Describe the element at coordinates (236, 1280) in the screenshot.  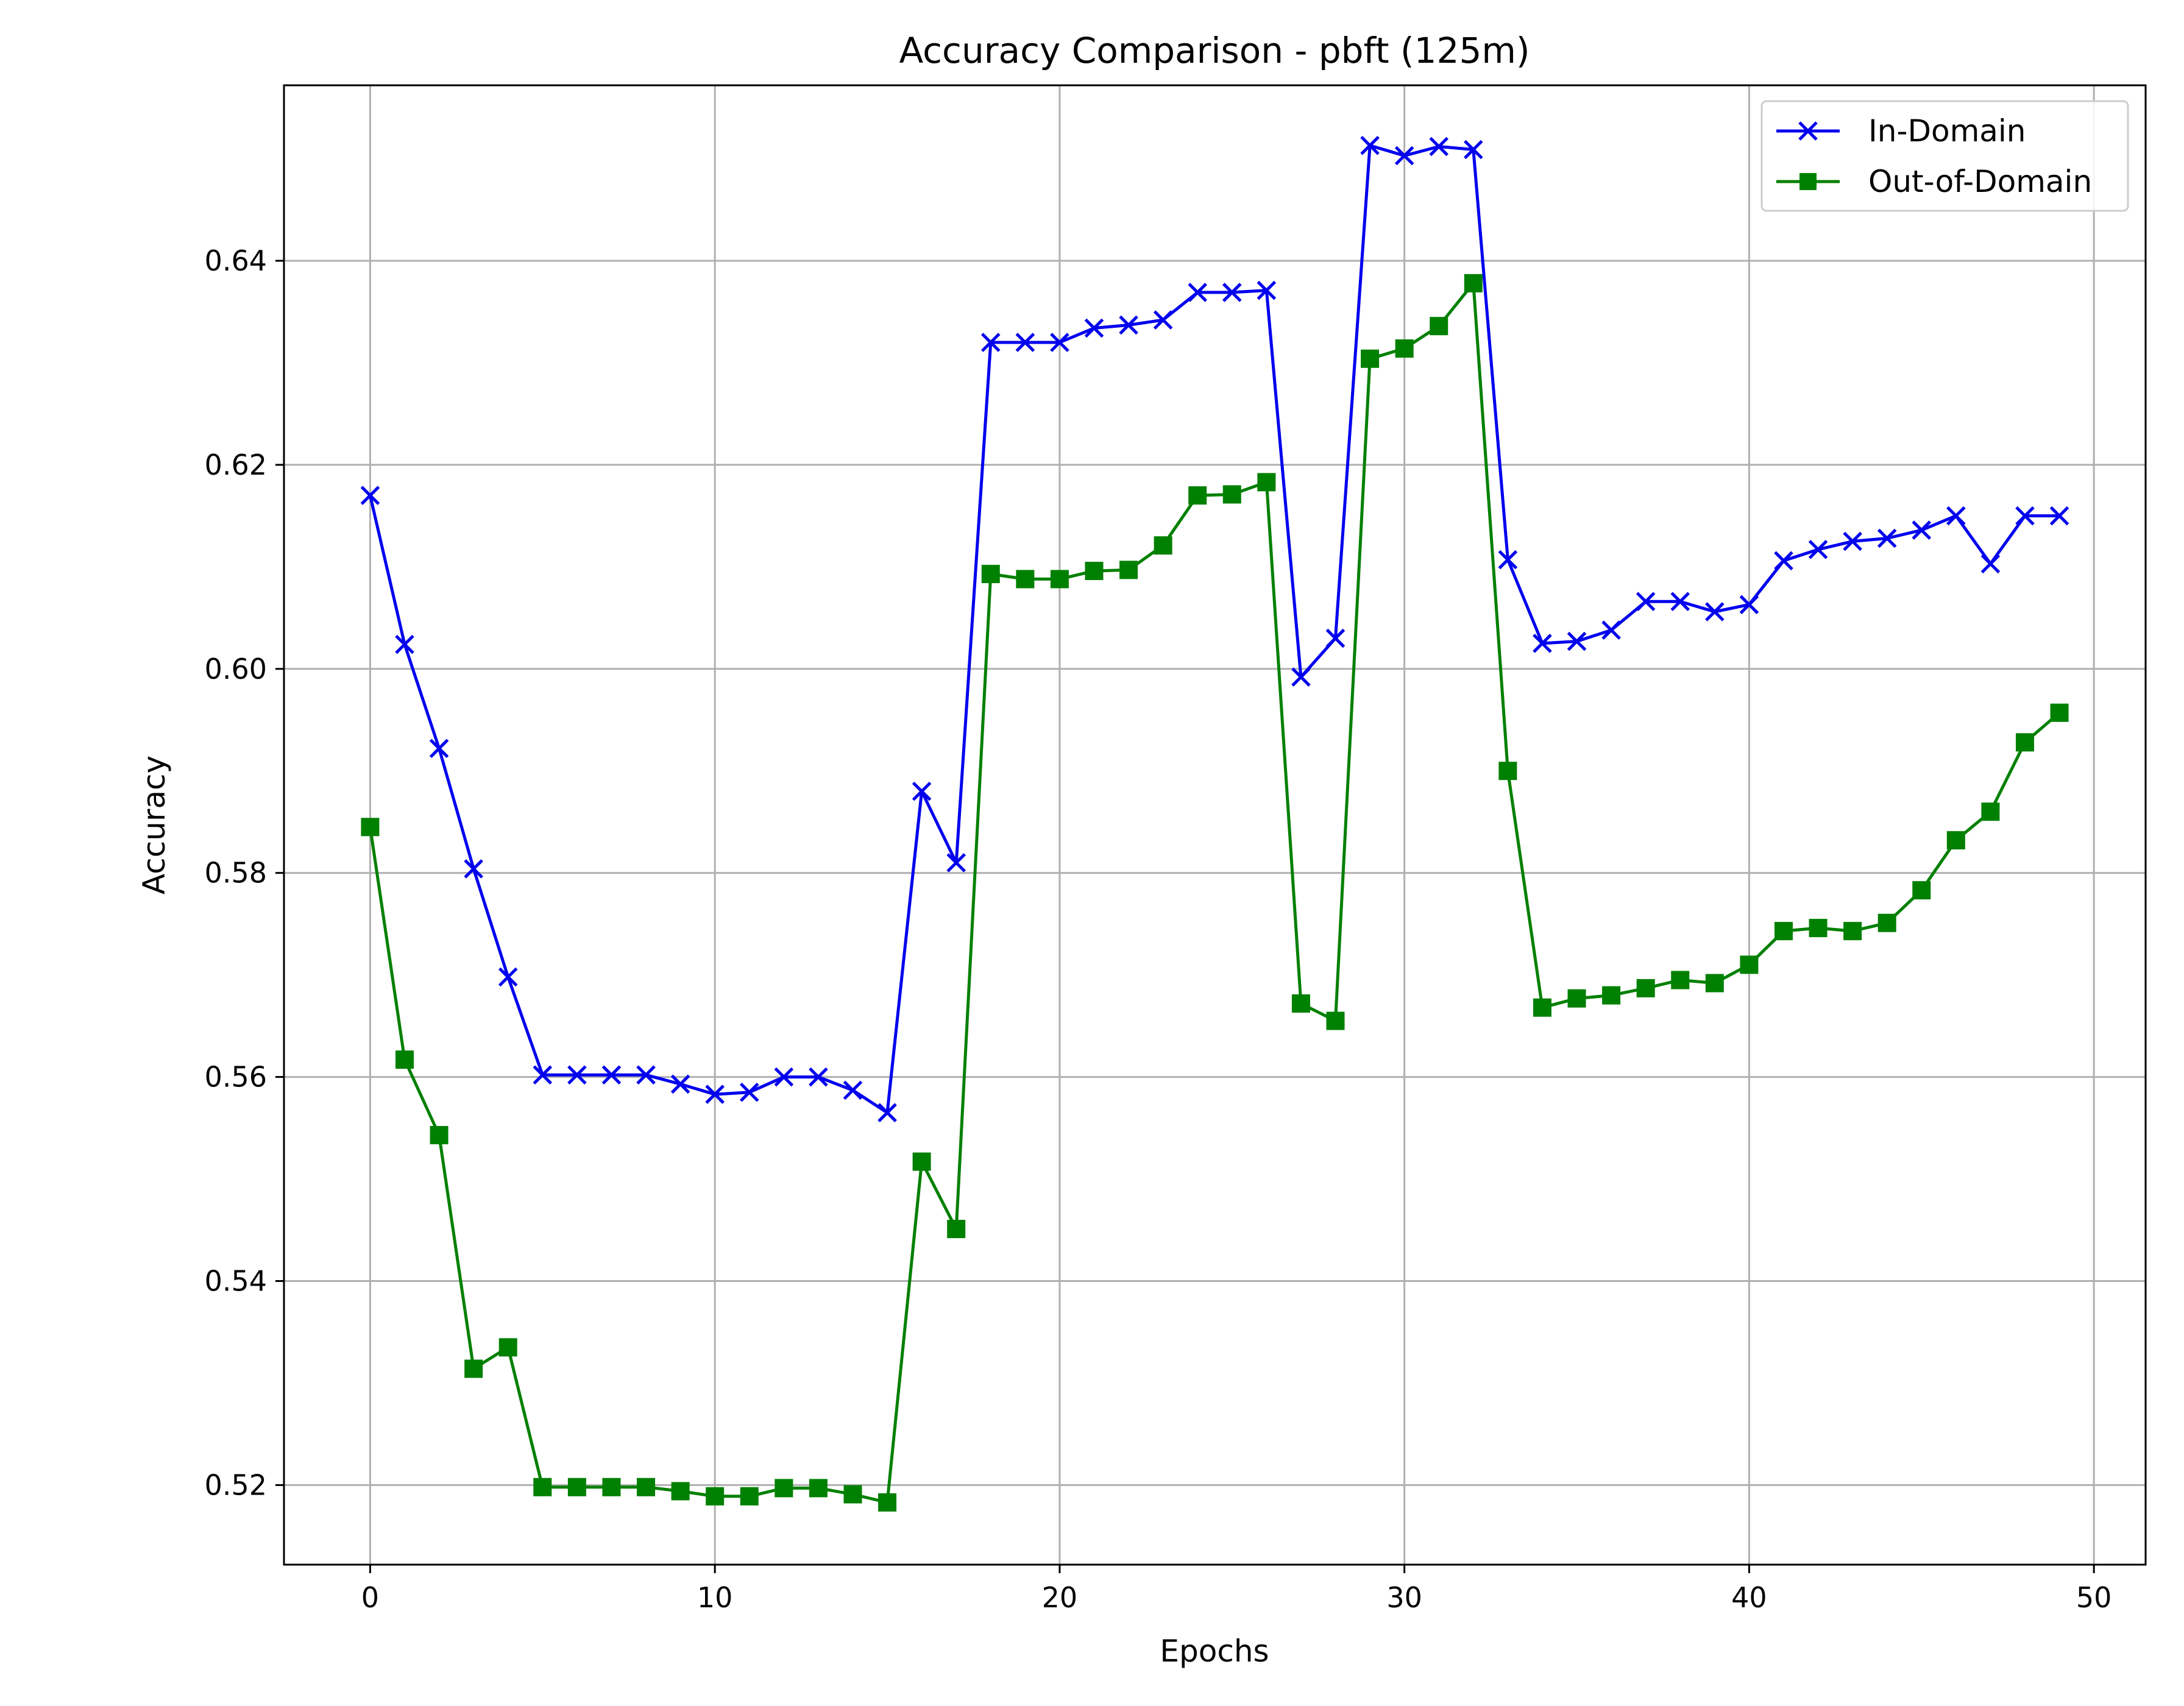
I see `y-tick-label: 0.54` at that location.